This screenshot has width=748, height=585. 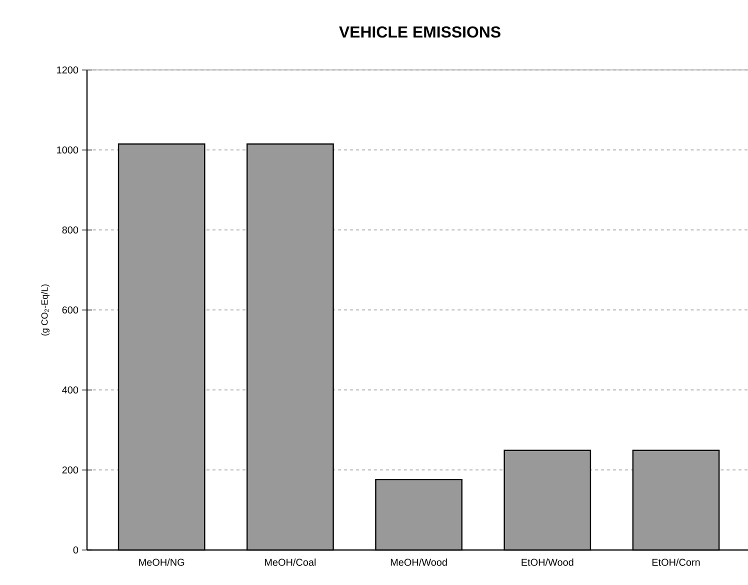 I want to click on y-tick-label: 0, so click(x=75, y=550).